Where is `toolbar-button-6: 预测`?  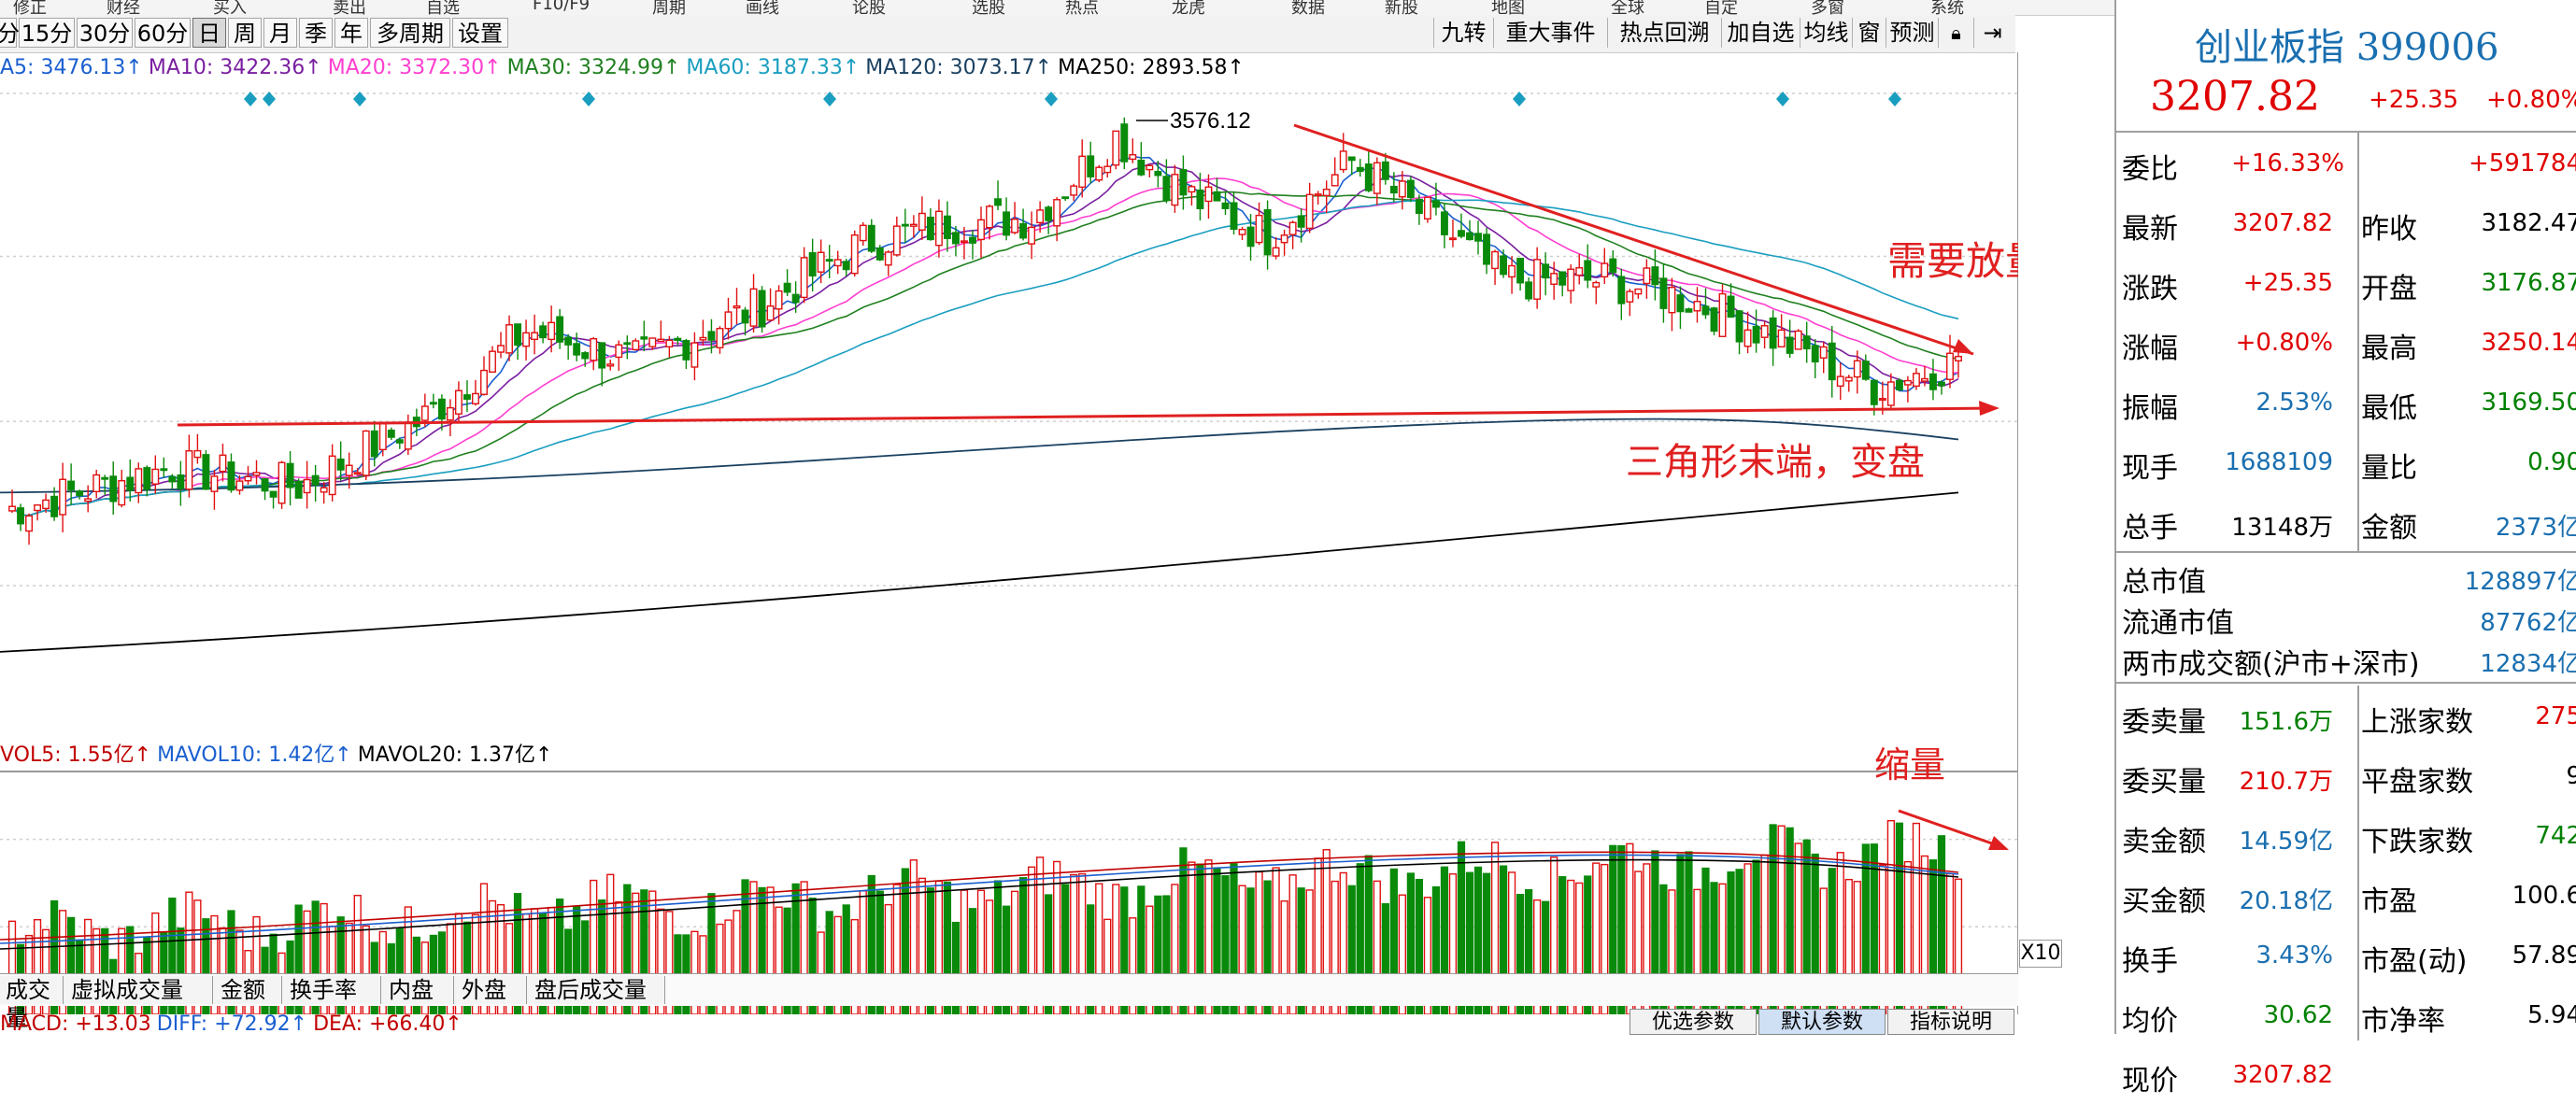 toolbar-button-6: 预测 is located at coordinates (1912, 33).